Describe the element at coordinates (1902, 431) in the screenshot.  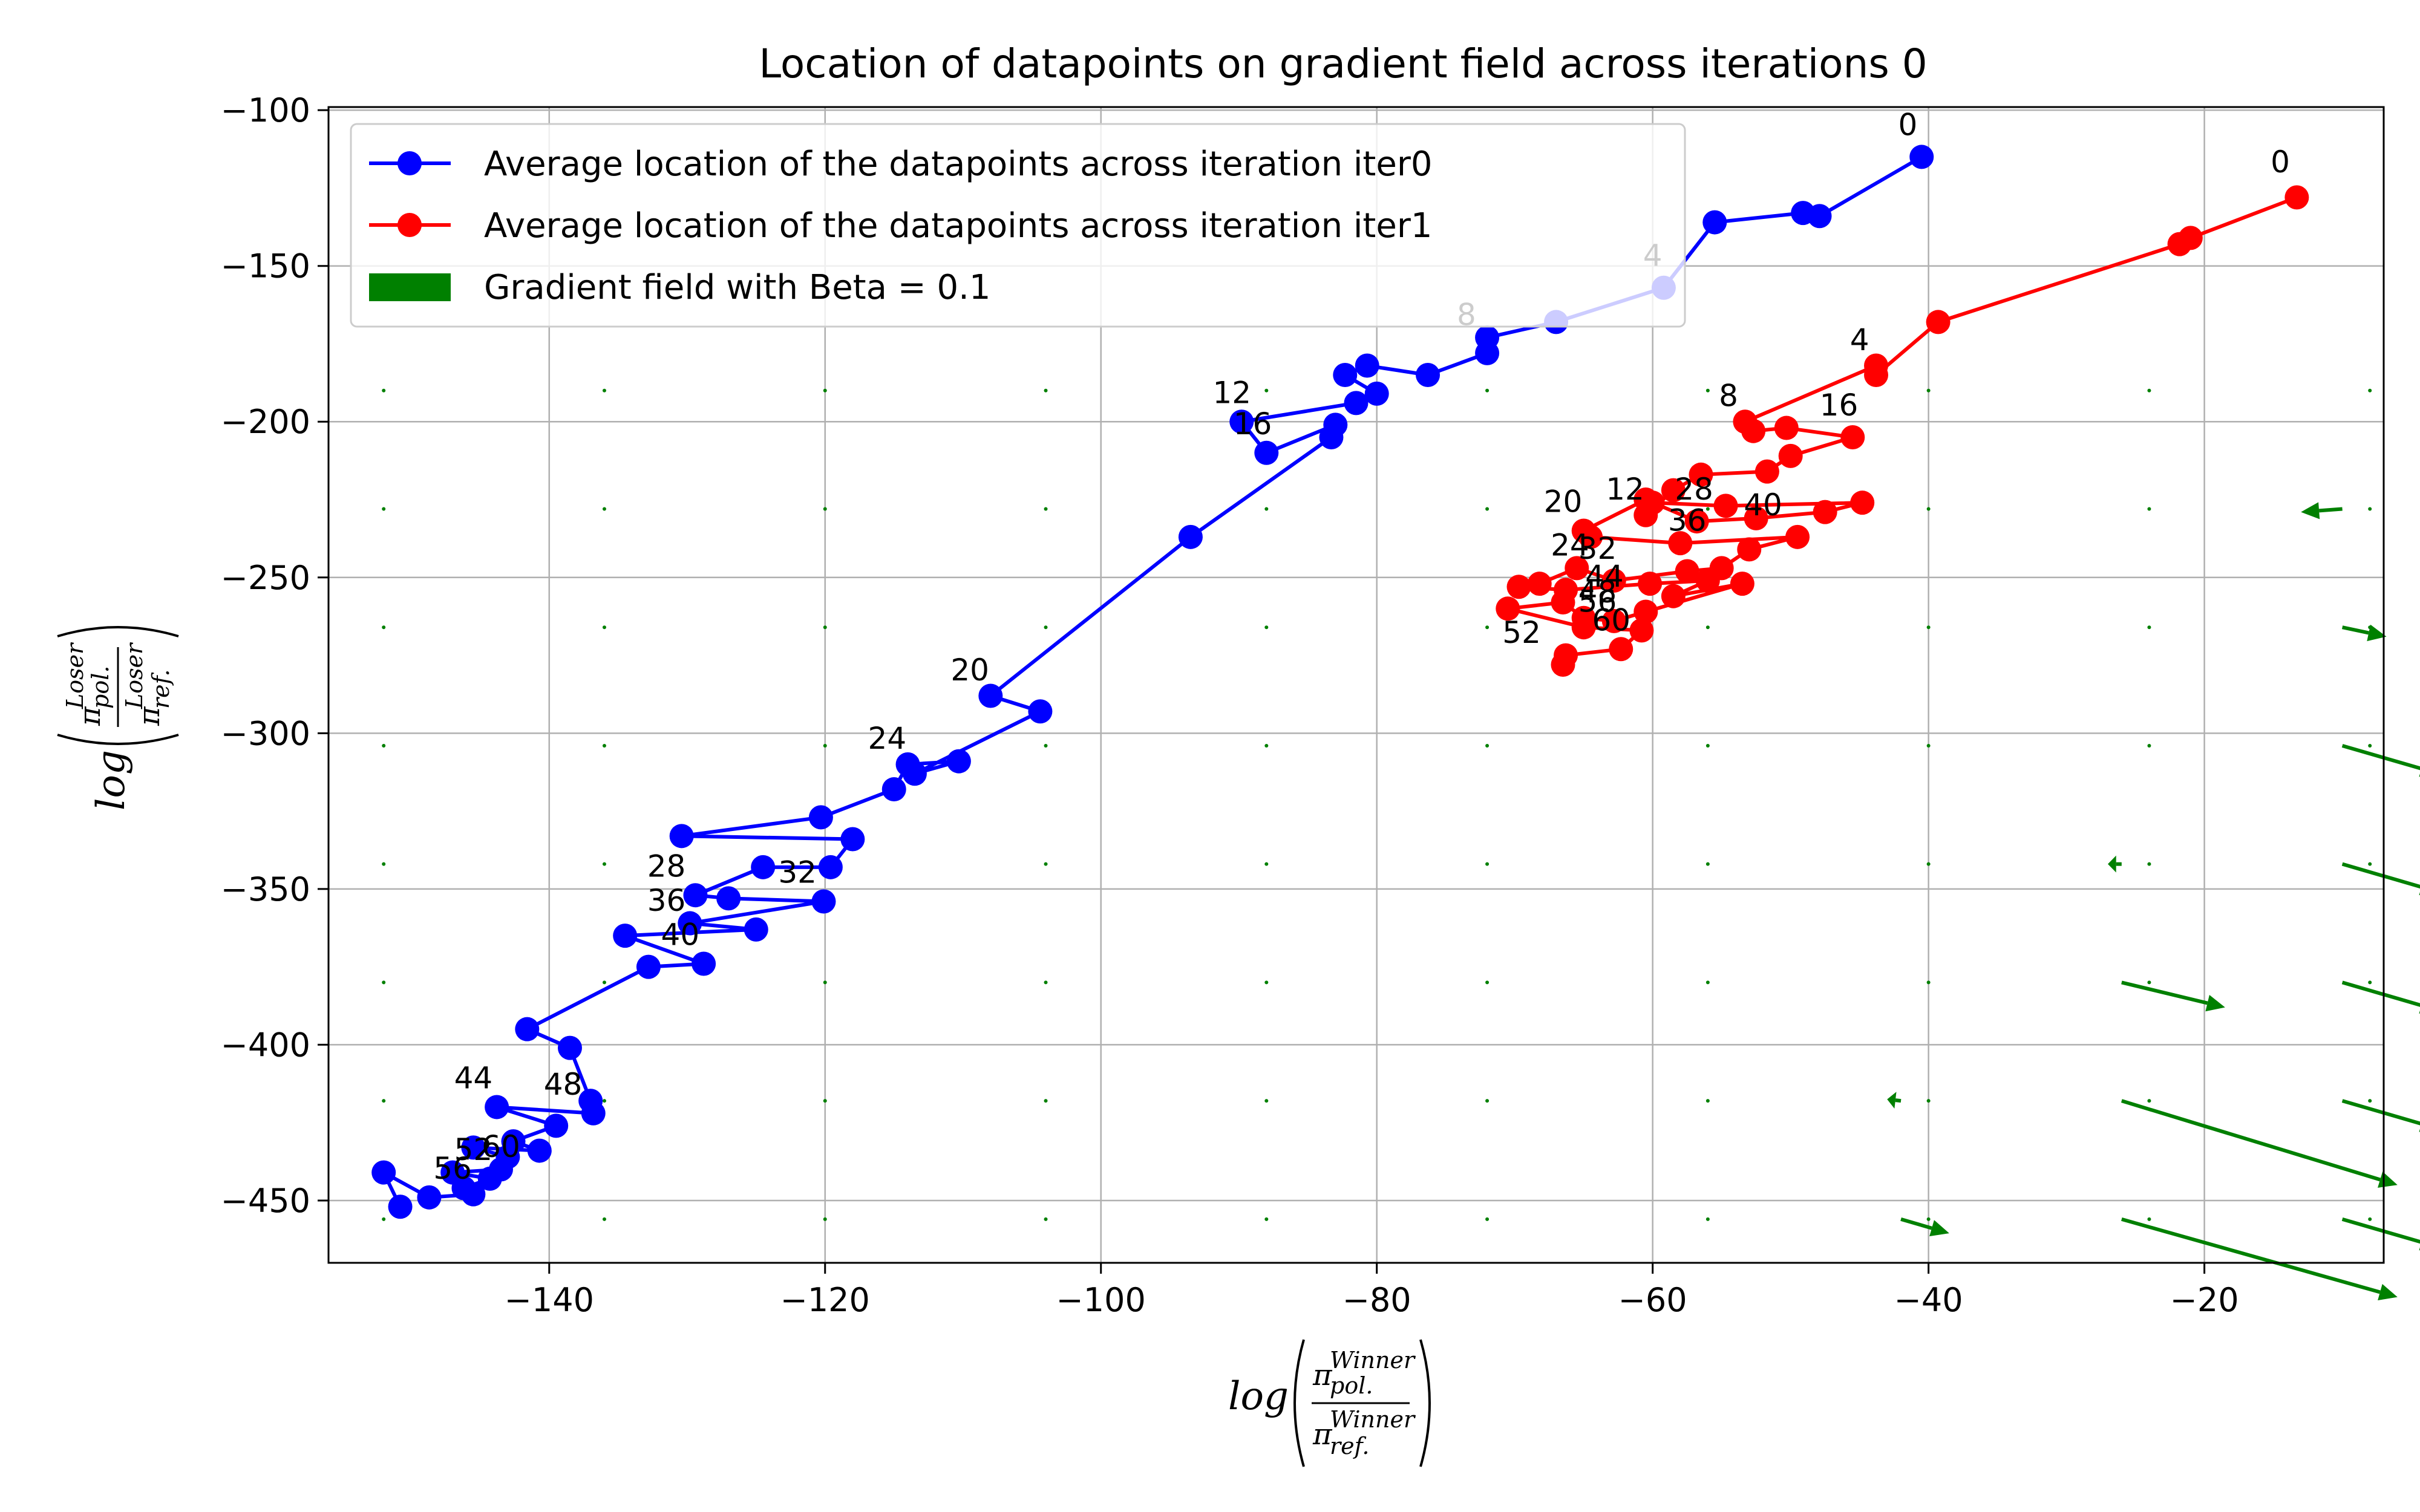
I see `series-iter1` at that location.